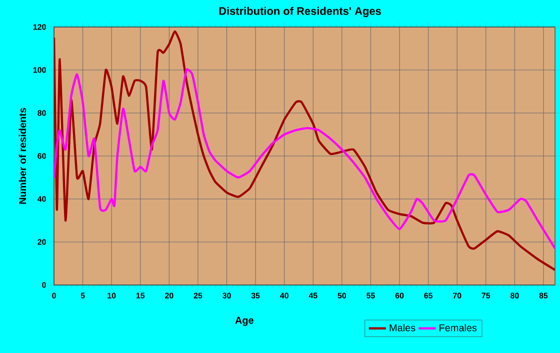 The width and height of the screenshot is (560, 353). I want to click on y-axis-title: Number of residents, so click(22, 156).